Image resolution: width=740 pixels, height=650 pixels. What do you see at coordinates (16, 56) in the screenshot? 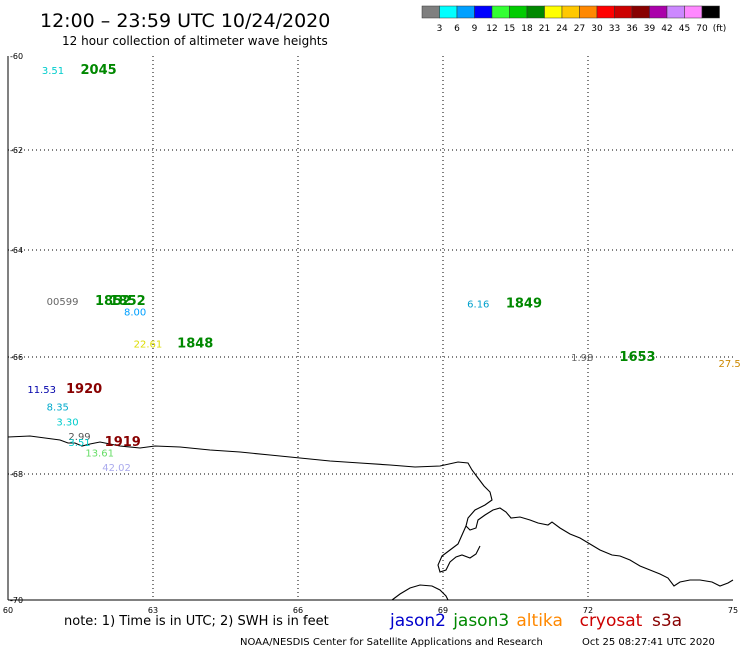
I see `latitude-tick-label: -60` at bounding box center [16, 56].